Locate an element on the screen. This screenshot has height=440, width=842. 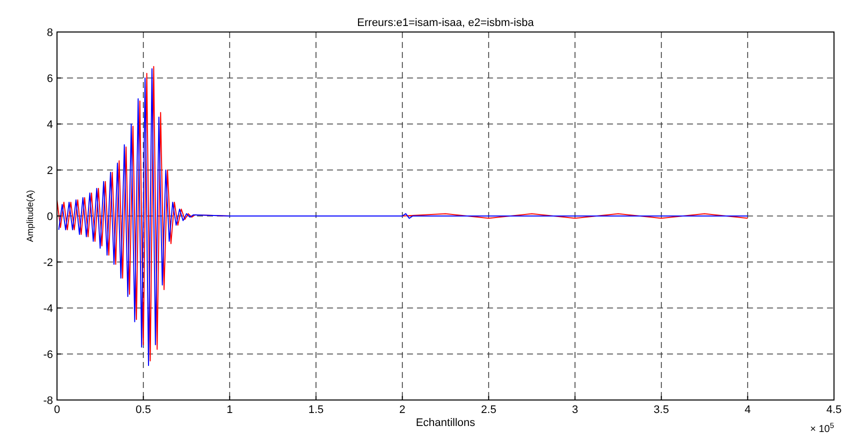
text: × 10$^{5}$ is located at coordinates (822, 427).